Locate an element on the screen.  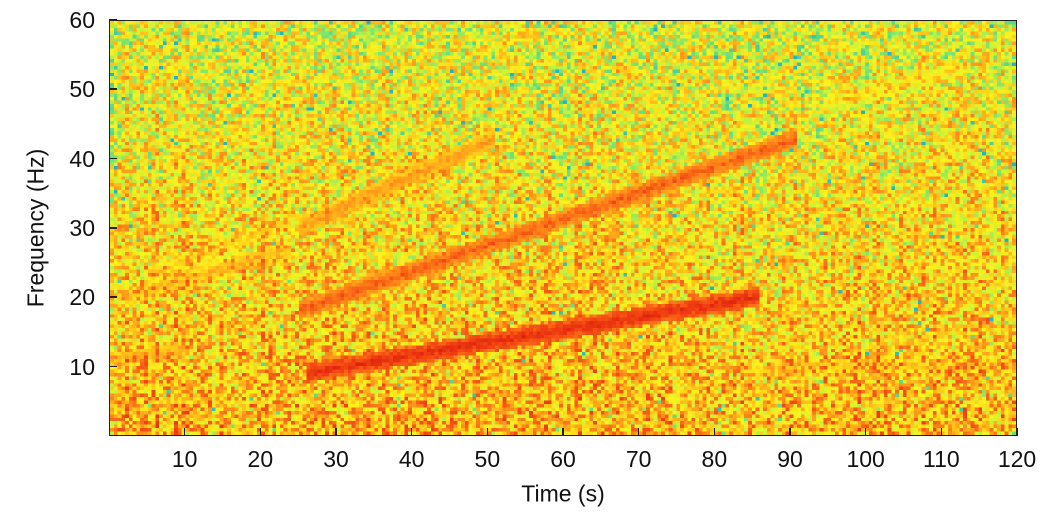
y-tick-label: 40 is located at coordinates (82, 158).